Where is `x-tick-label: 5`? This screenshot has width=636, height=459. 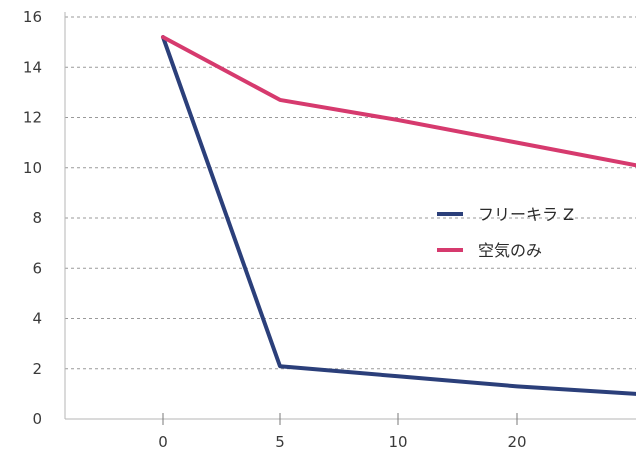
x-tick-label: 5 is located at coordinates (280, 442).